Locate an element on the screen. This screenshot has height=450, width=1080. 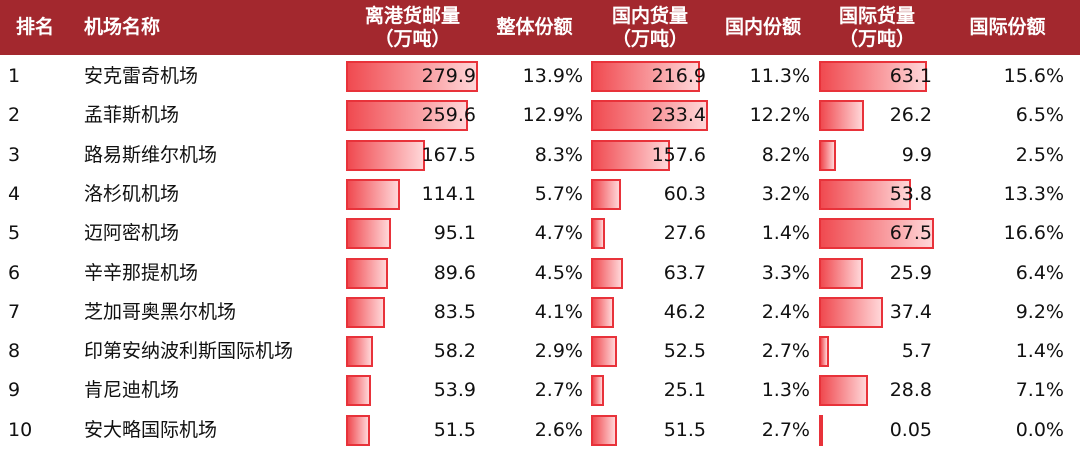
table-cell: 27.6 is located at coordinates (684, 233).